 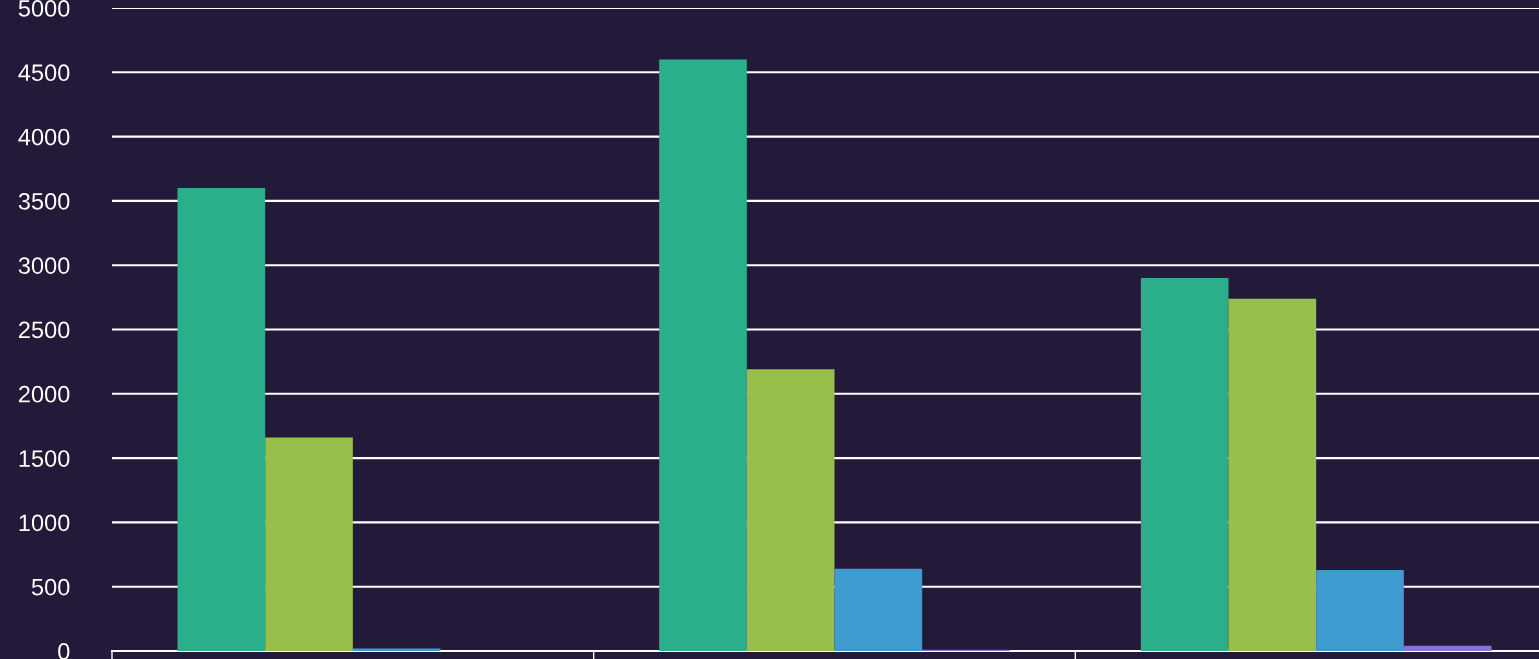 I want to click on y-tick-label: 1500, so click(x=44, y=458).